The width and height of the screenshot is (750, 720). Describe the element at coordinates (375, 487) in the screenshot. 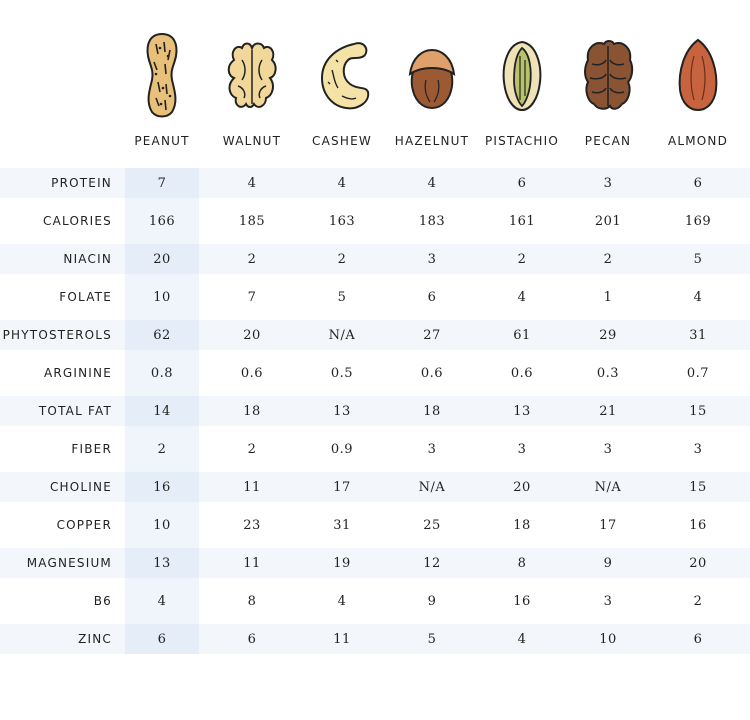

I see `table-row-choline: CHOLINE 16 11 17 N/A 20 N/A 15` at that location.